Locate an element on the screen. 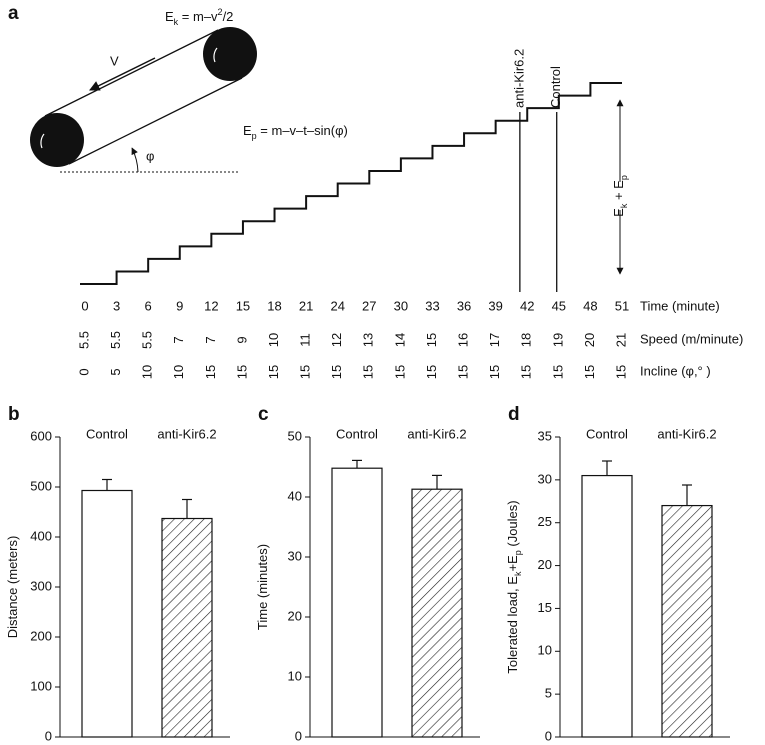 The image size is (765, 745). speed-value: 17 is located at coordinates (494, 340).